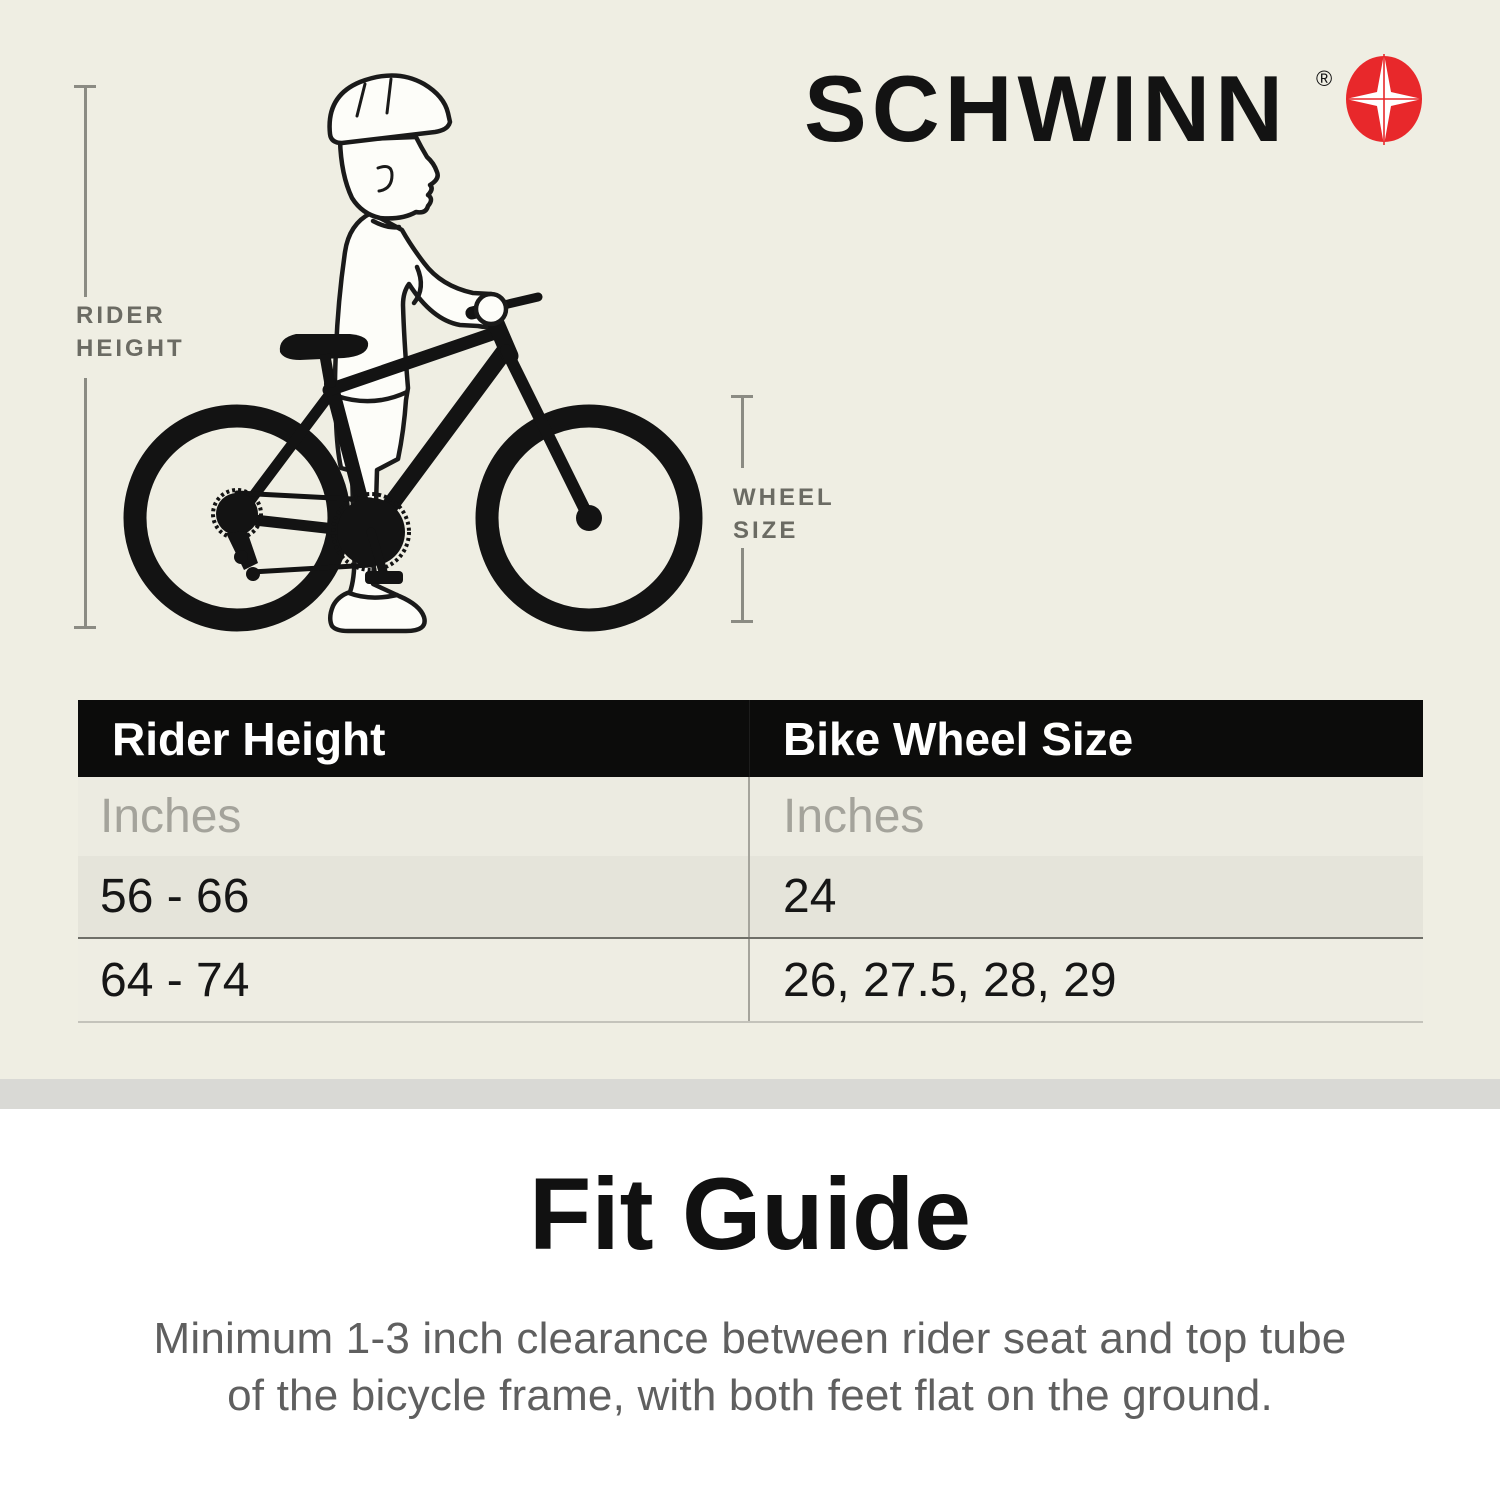 The height and width of the screenshot is (1500, 1500). I want to click on brand-wordmark: SCHWINN, so click(1046, 108).